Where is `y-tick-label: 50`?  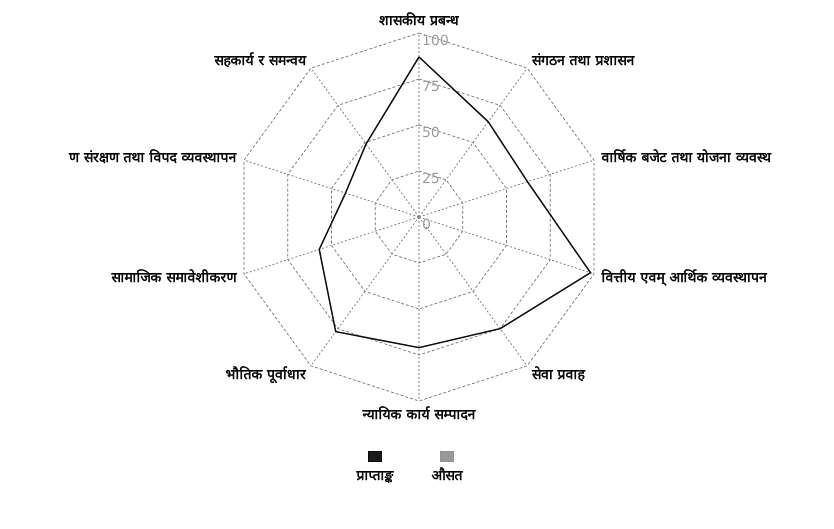
y-tick-label: 50 is located at coordinates (431, 133).